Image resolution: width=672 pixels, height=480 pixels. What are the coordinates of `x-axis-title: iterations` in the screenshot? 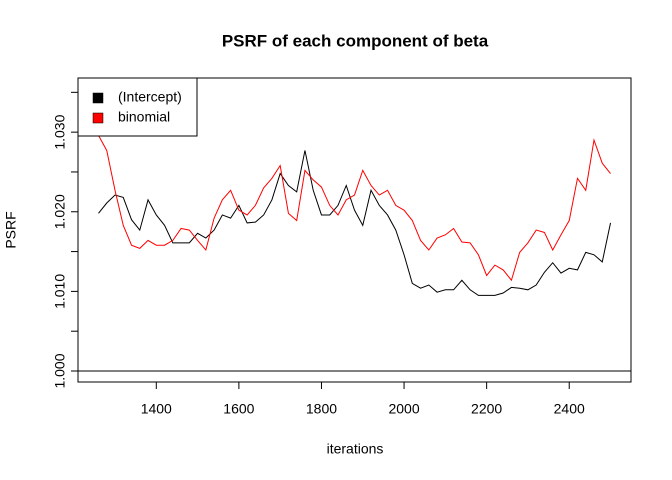 It's located at (355, 449).